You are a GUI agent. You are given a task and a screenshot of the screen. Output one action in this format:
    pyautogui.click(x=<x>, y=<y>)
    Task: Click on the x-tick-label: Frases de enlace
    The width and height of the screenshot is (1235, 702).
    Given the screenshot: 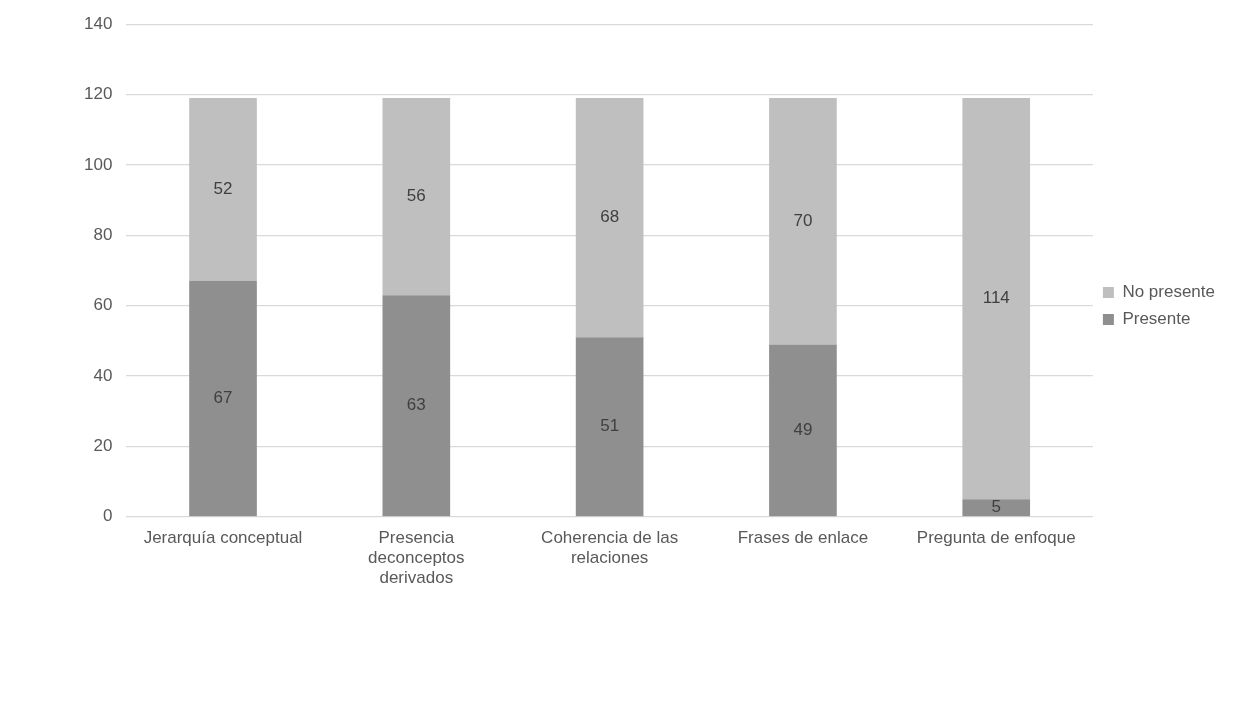 What is the action you would take?
    pyautogui.click(x=803, y=537)
    